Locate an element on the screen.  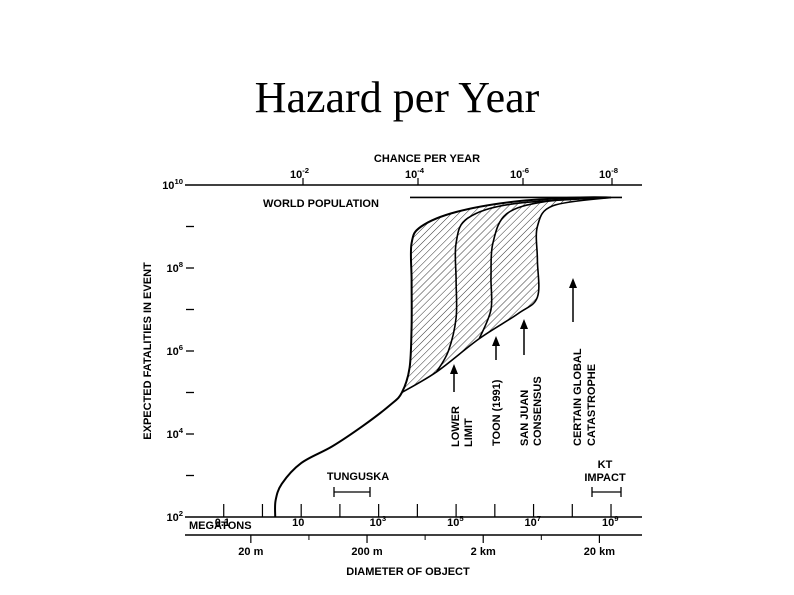
y-tick-label: 10¹⁰ is located at coordinates (172, 184).